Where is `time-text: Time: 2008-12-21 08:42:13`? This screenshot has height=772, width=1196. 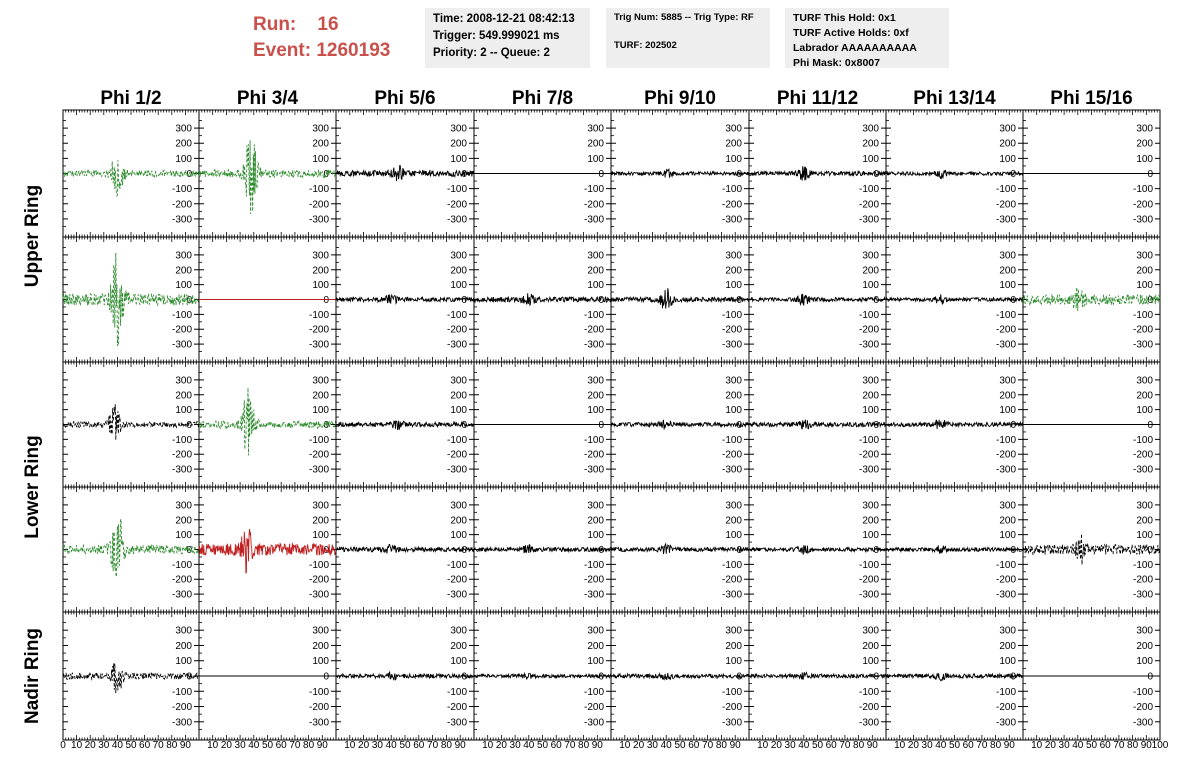 time-text: Time: 2008-12-21 08:42:13 is located at coordinates (504, 19).